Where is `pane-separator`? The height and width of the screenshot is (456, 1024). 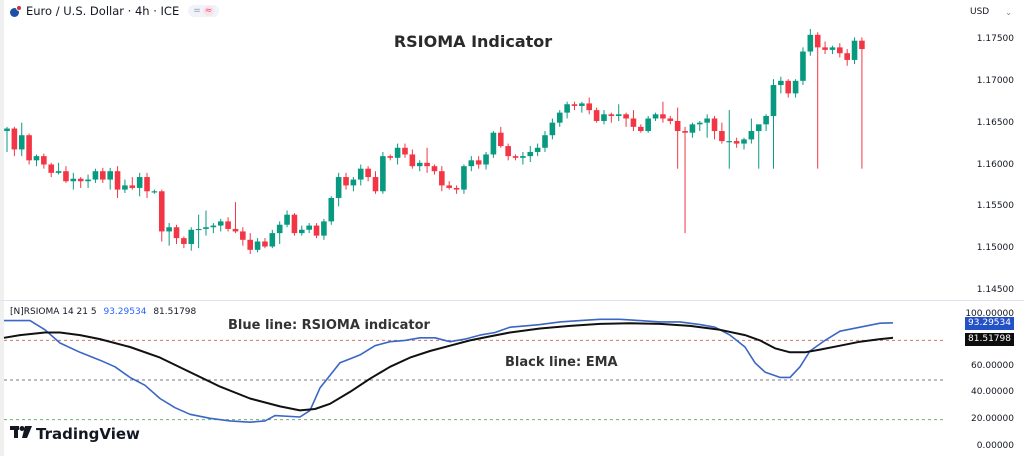
pane-separator is located at coordinates (512, 300).